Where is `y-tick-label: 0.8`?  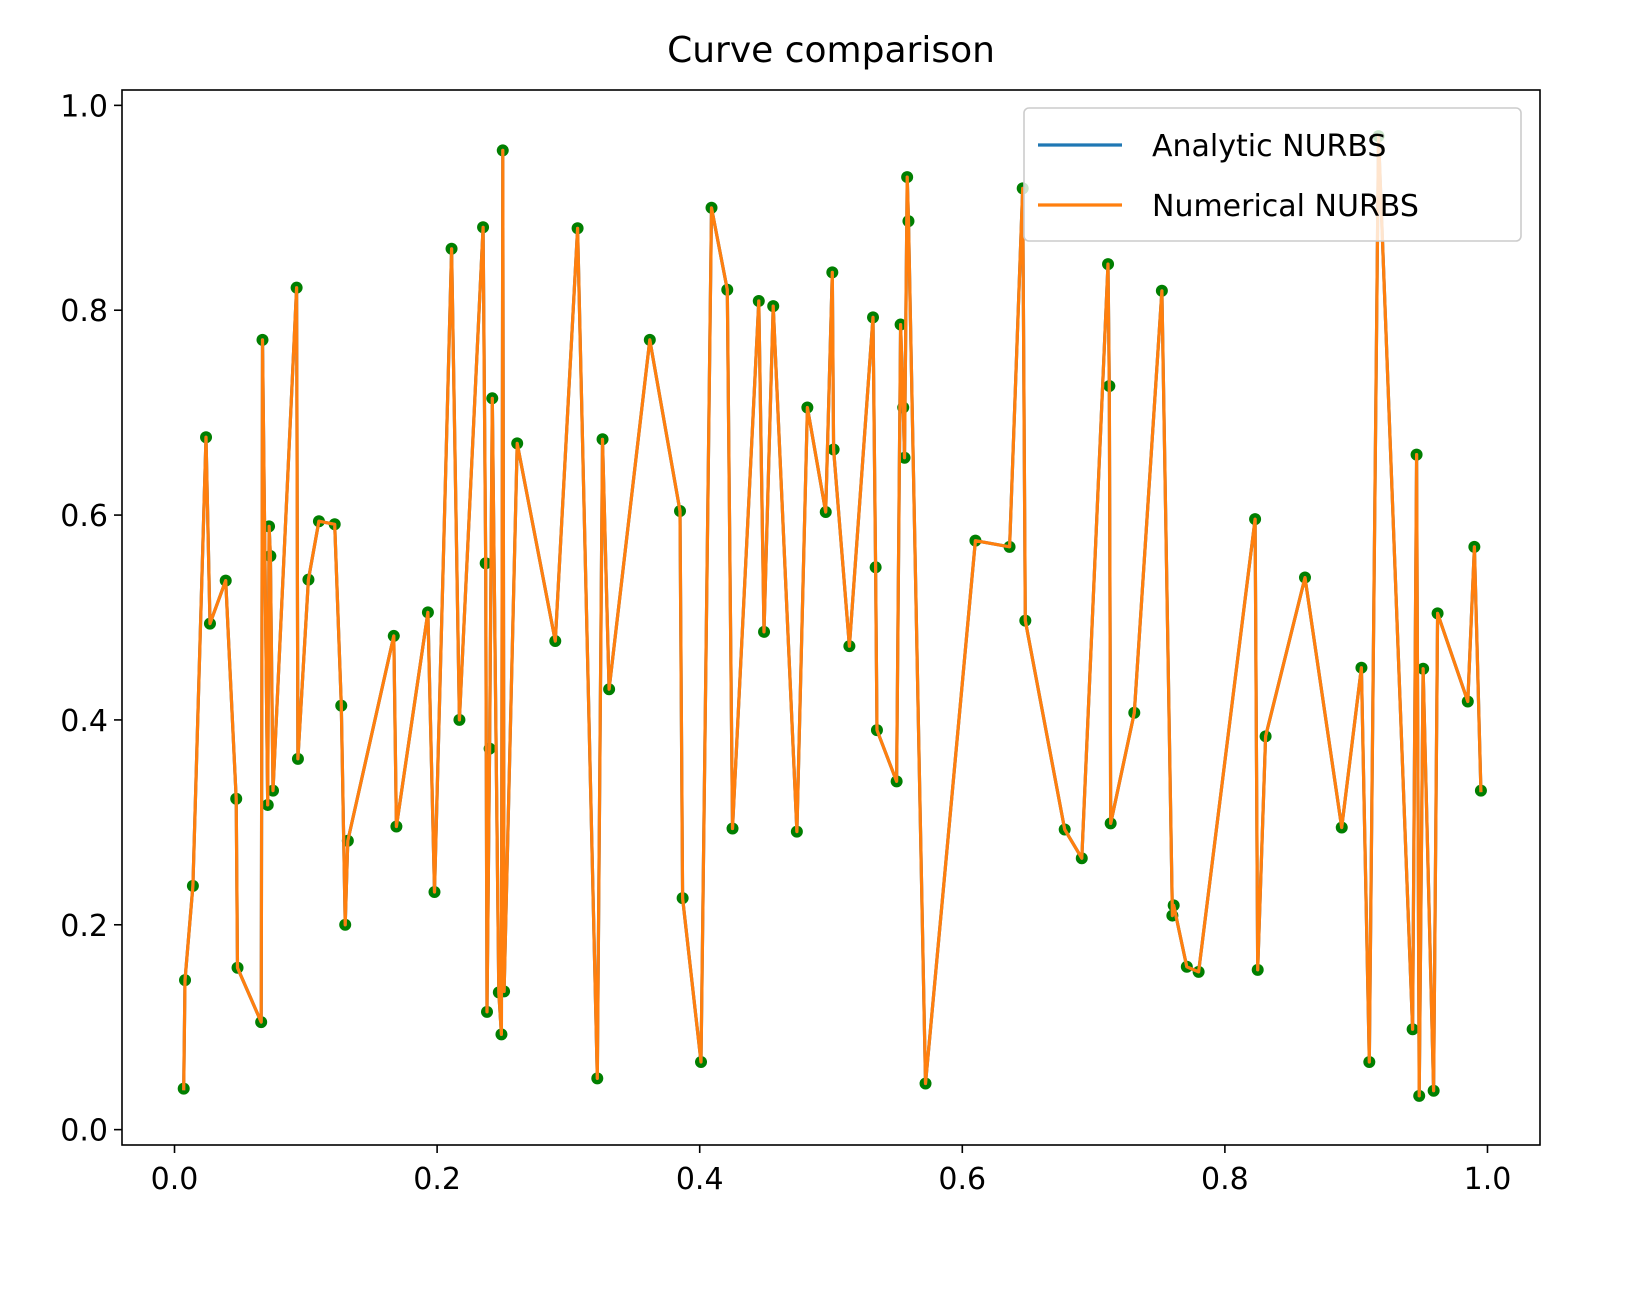 y-tick-label: 0.8 is located at coordinates (84, 311).